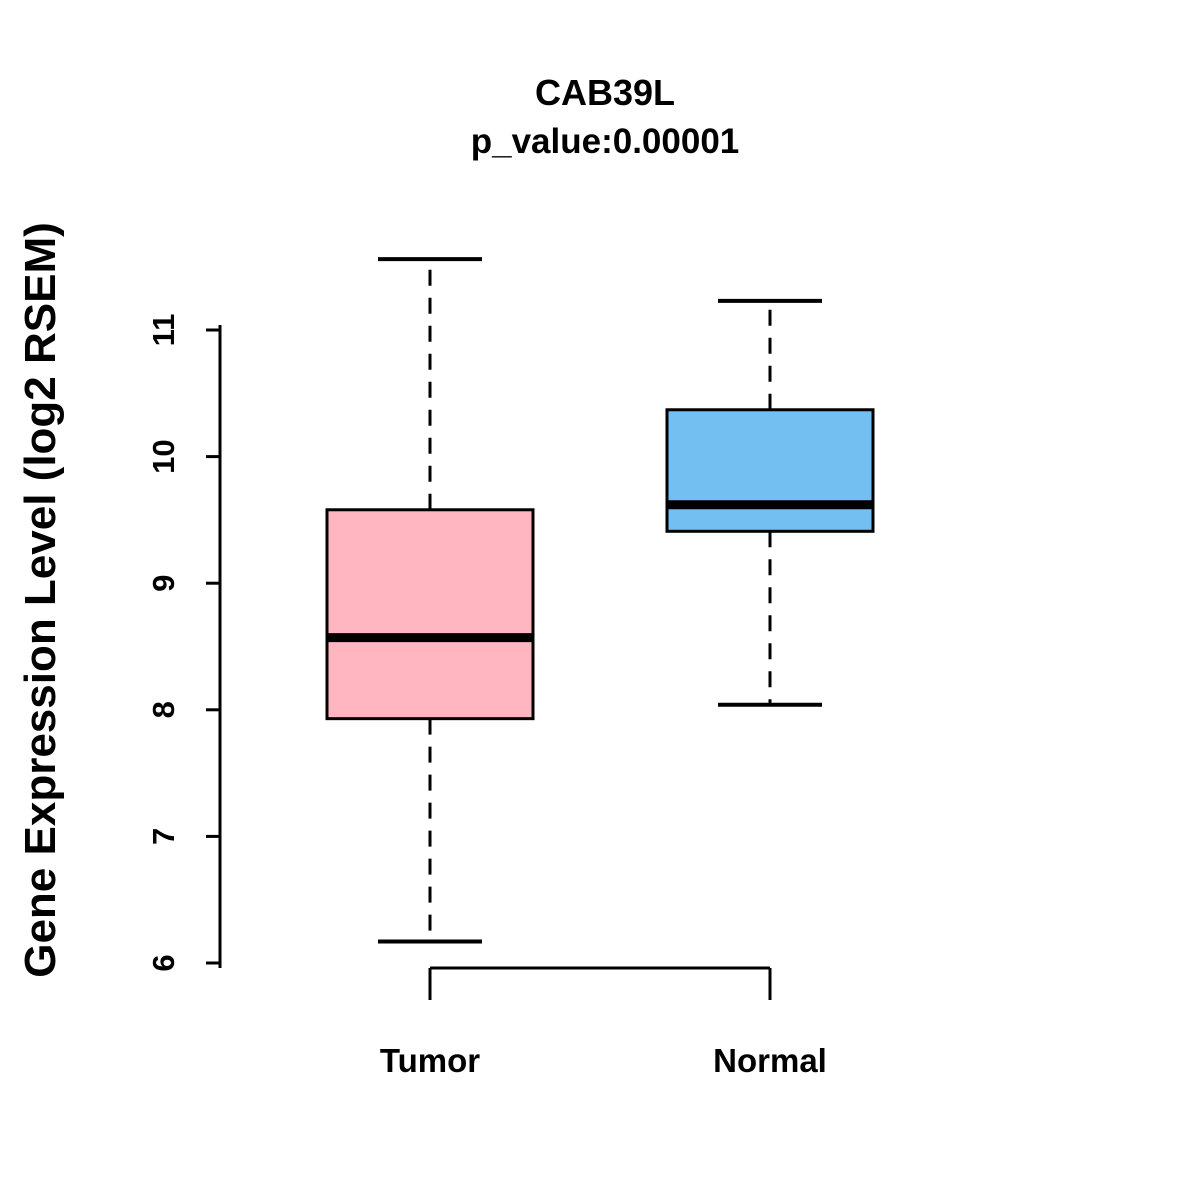 This screenshot has width=1200, height=1200. What do you see at coordinates (163, 836) in the screenshot?
I see `y-tick-label: 7` at bounding box center [163, 836].